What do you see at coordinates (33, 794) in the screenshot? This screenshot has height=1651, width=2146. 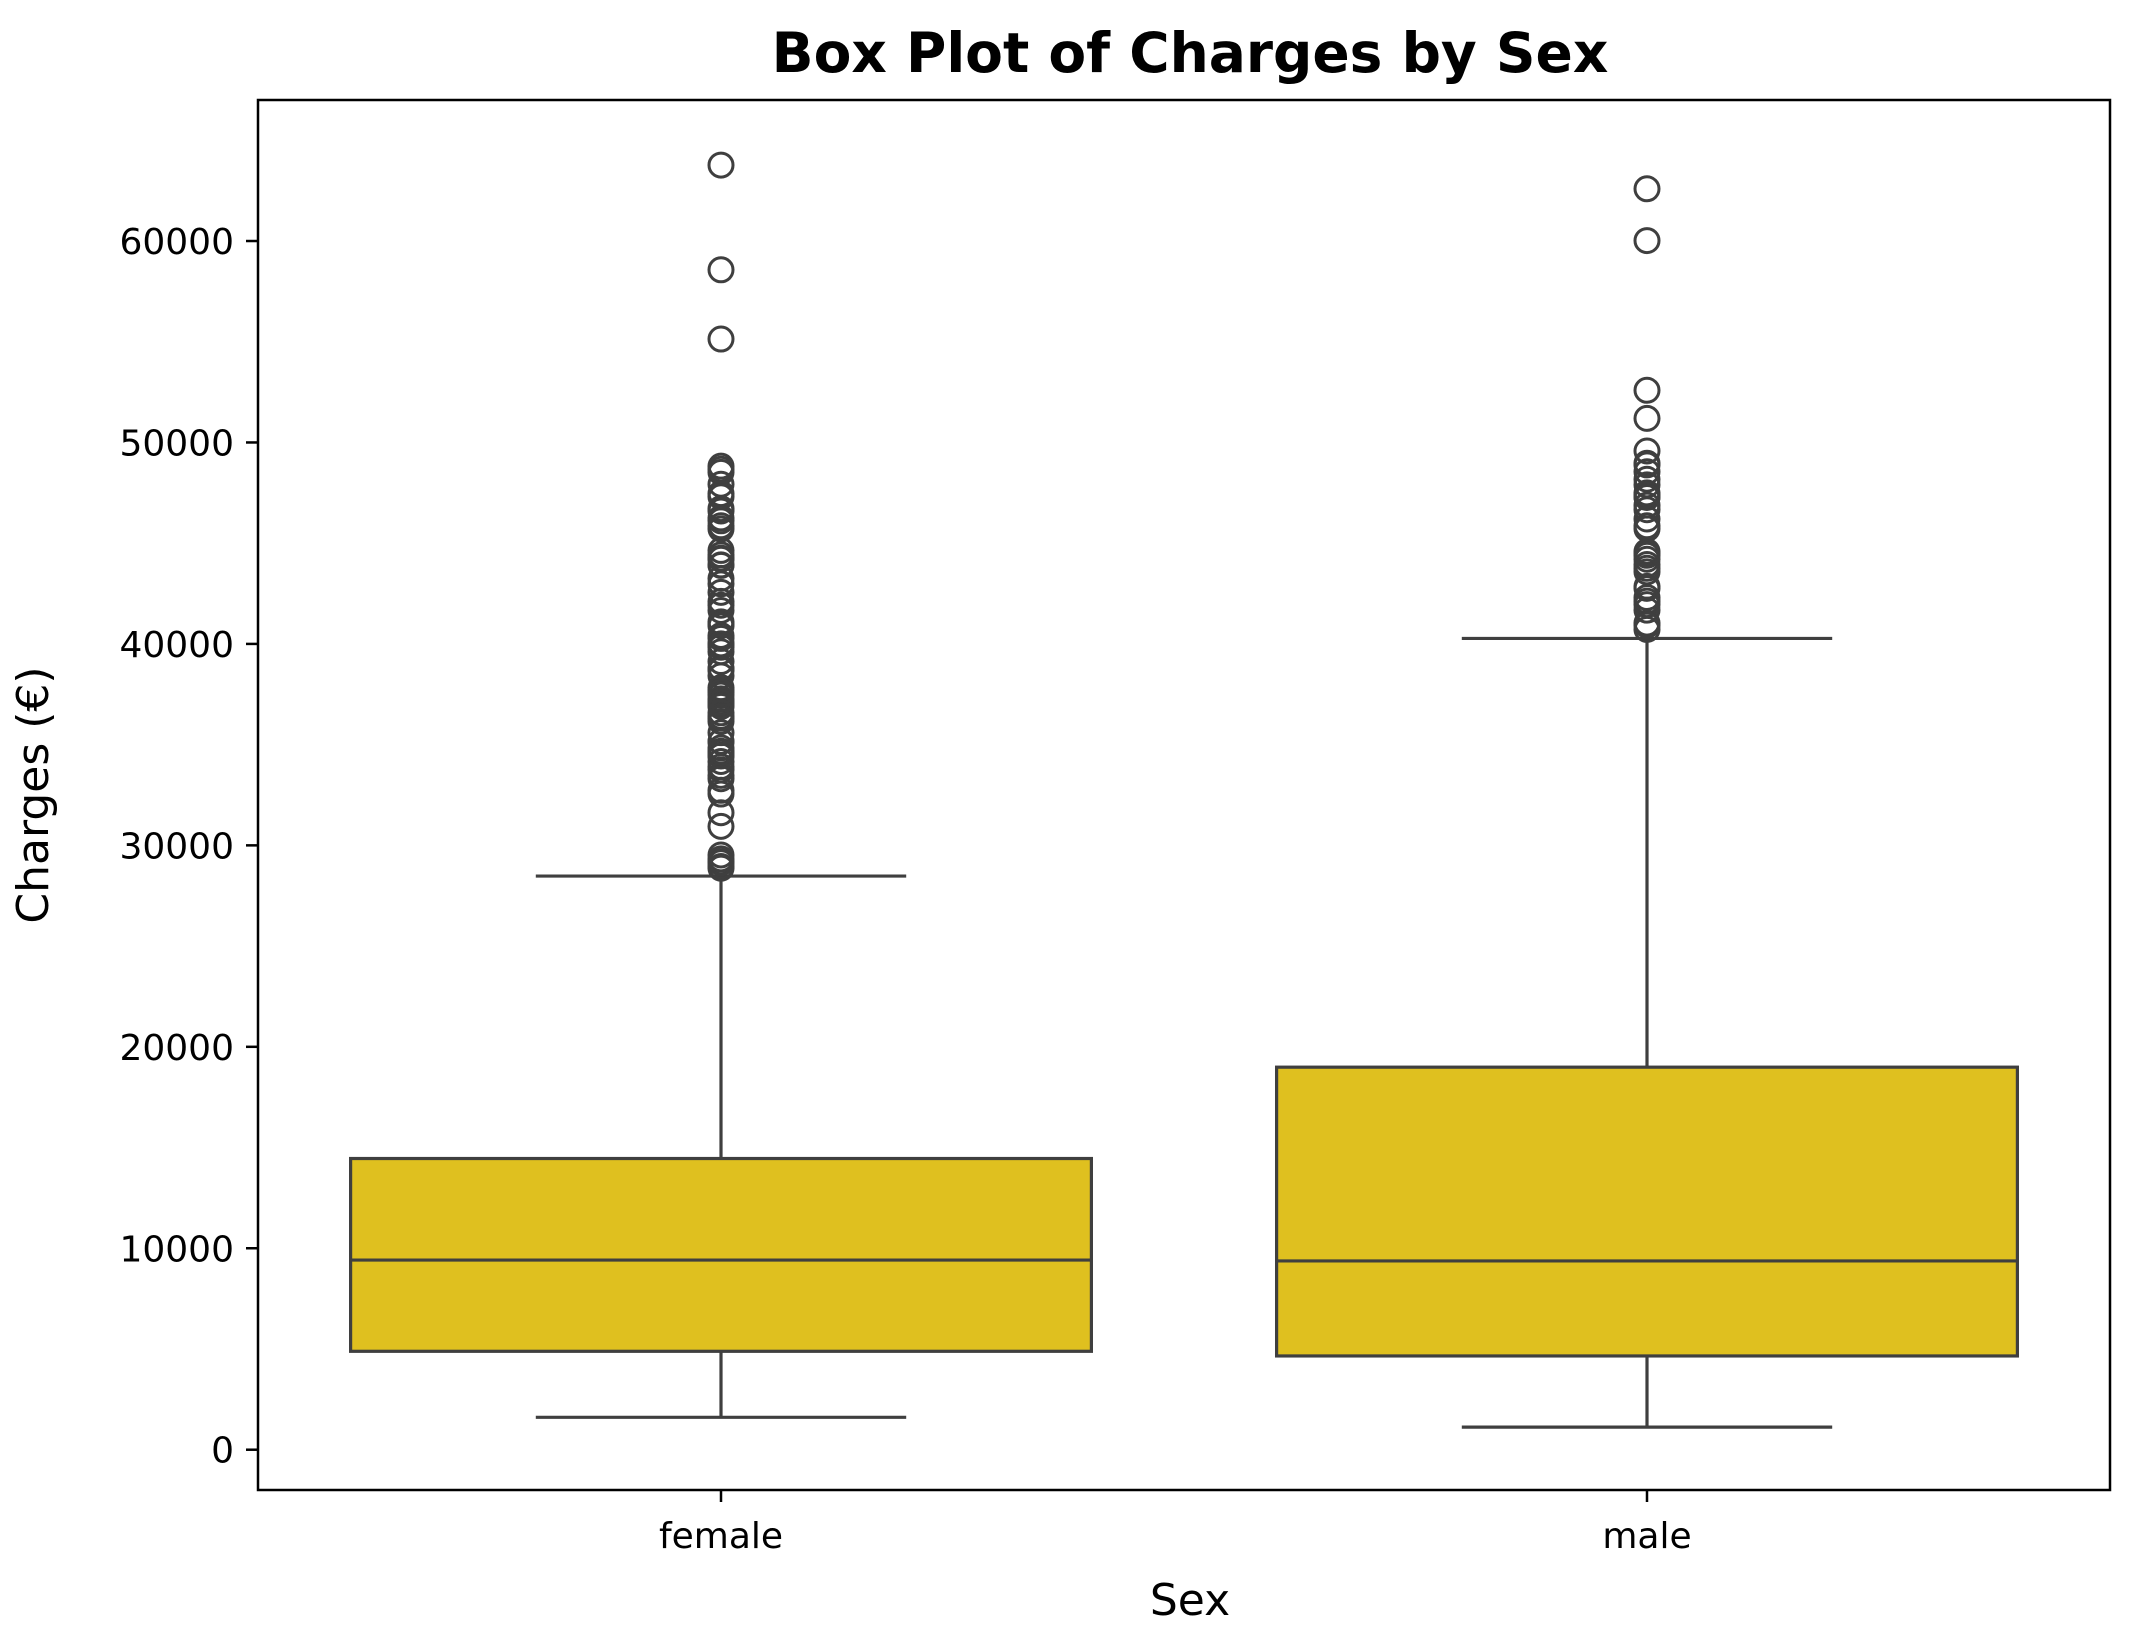 I see `y-axis-label: Charges (€)` at bounding box center [33, 794].